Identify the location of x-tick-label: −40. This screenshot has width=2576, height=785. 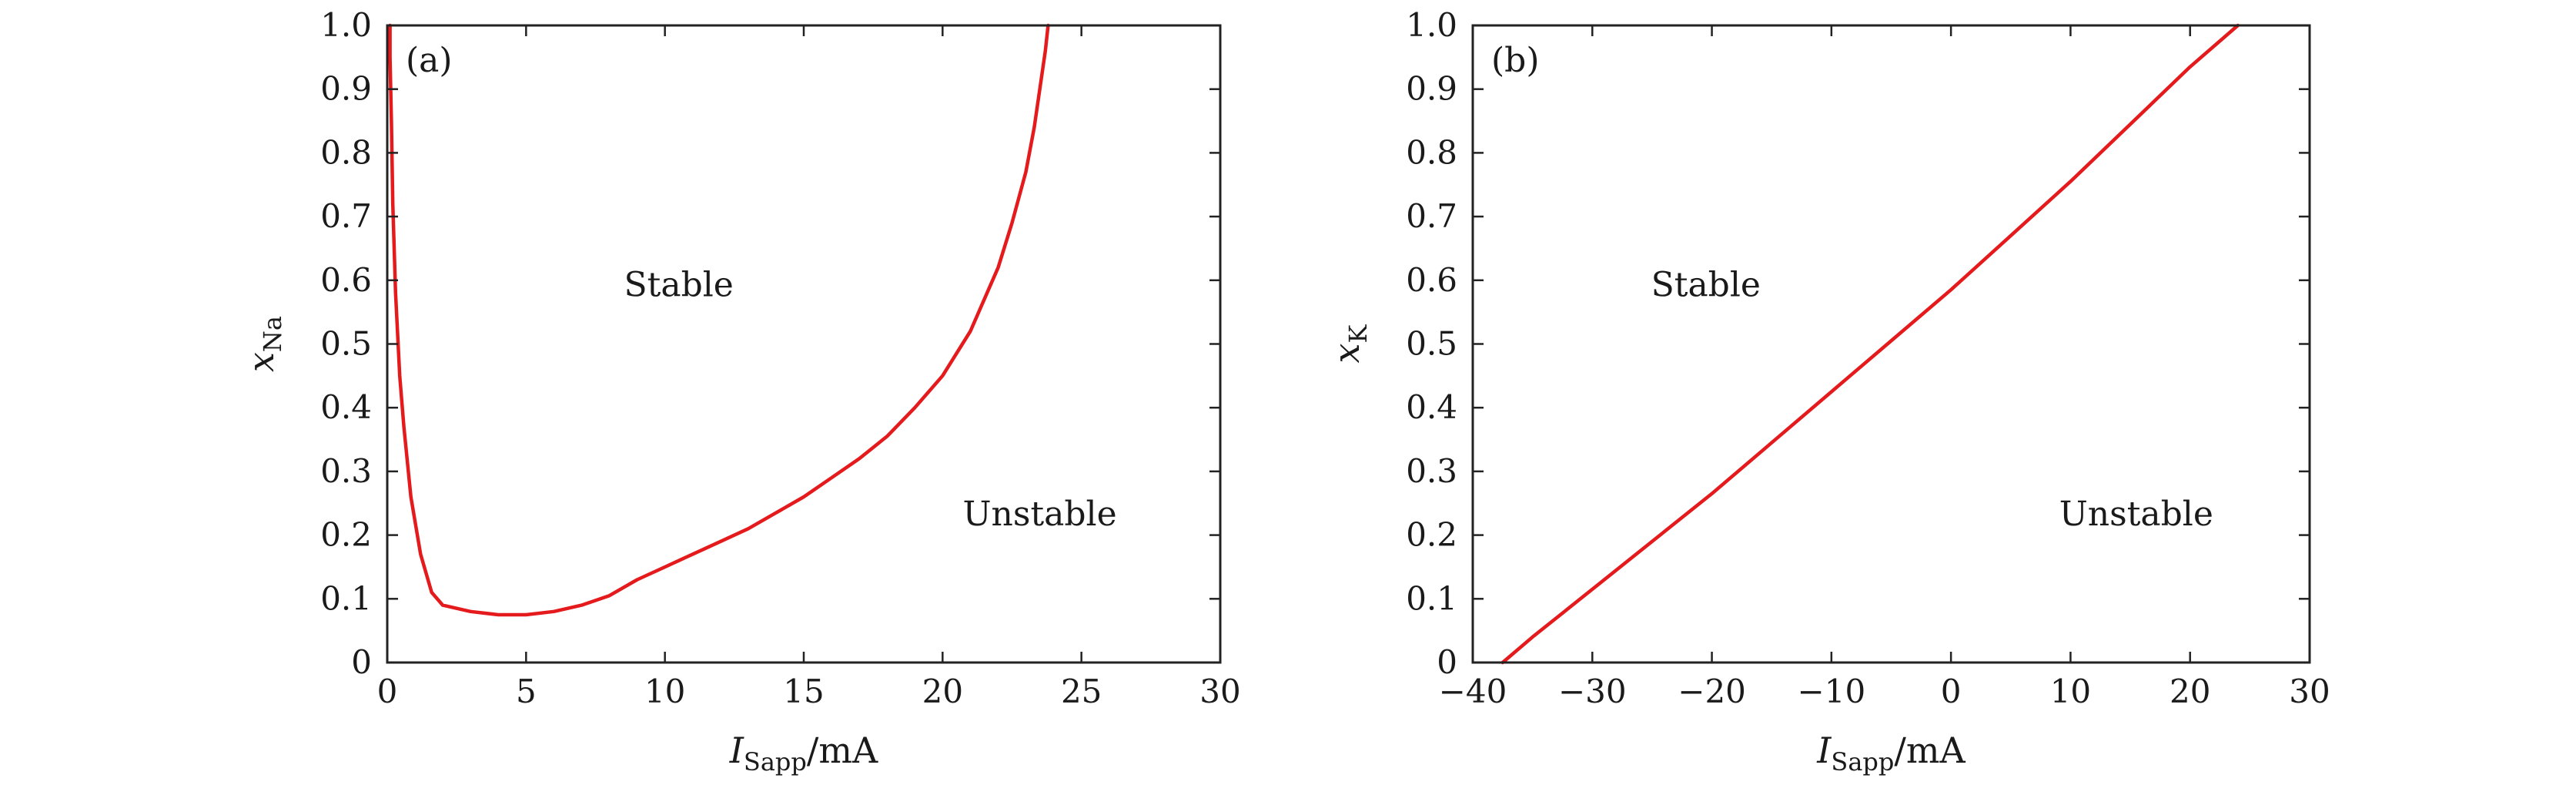
(1473, 691).